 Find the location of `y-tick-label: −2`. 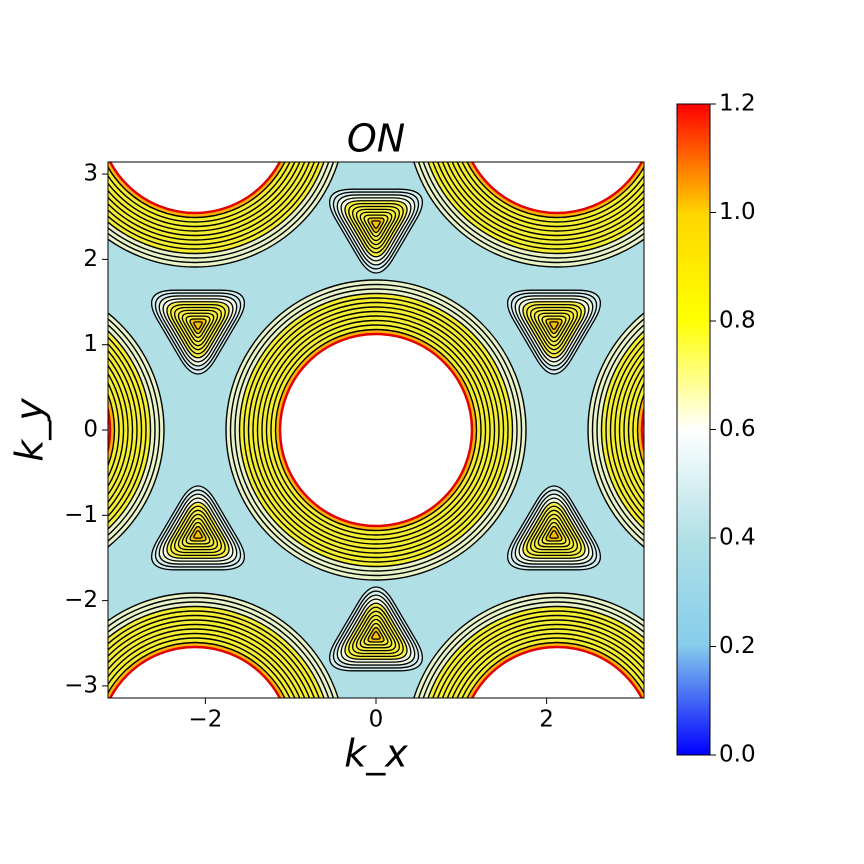

y-tick-label: −2 is located at coordinates (81, 600).